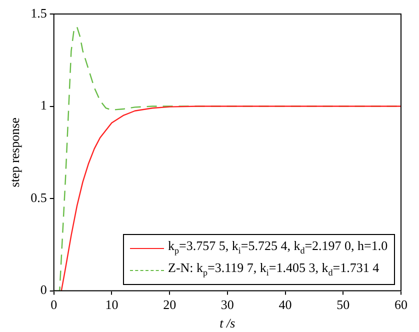 Image resolution: width=419 pixels, height=332 pixels. Describe the element at coordinates (14, 152) in the screenshot. I see `y-axis-title: step response` at that location.